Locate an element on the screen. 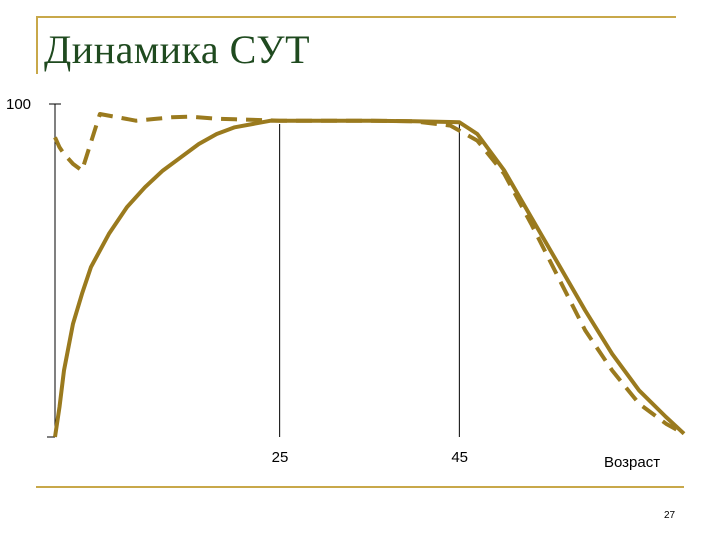  bottom-rule is located at coordinates (360, 487).